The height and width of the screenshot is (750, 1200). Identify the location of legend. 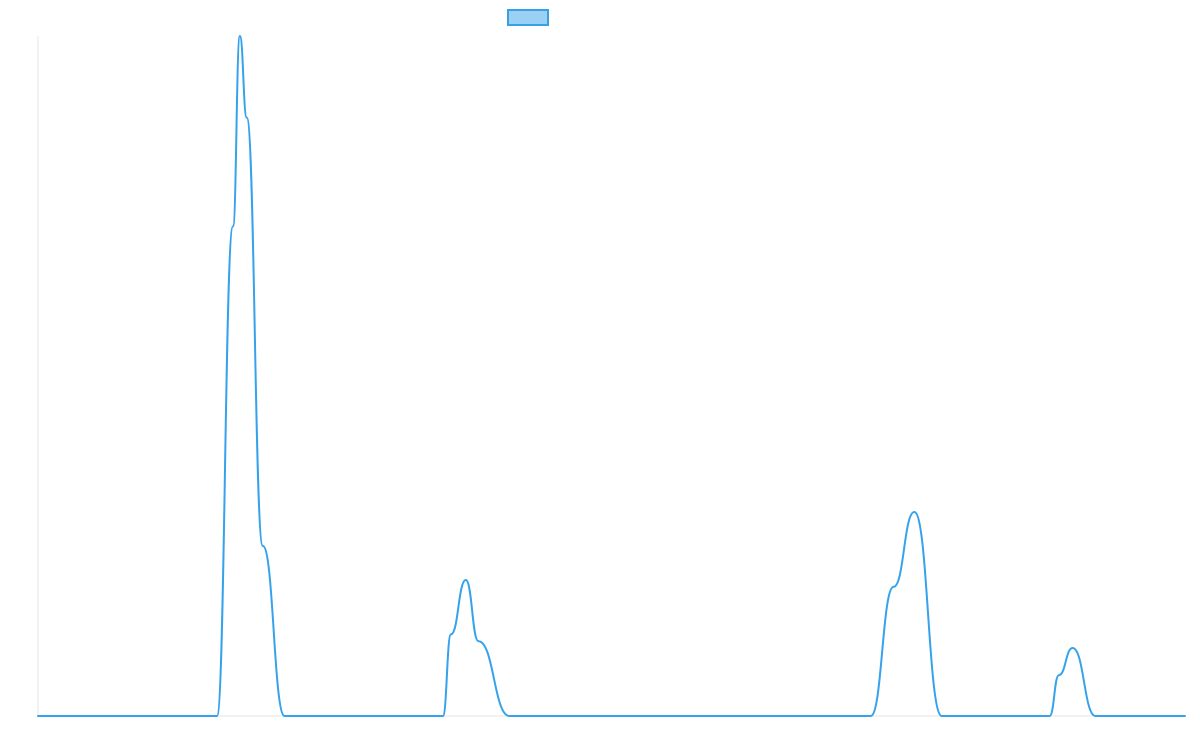
(528, 17).